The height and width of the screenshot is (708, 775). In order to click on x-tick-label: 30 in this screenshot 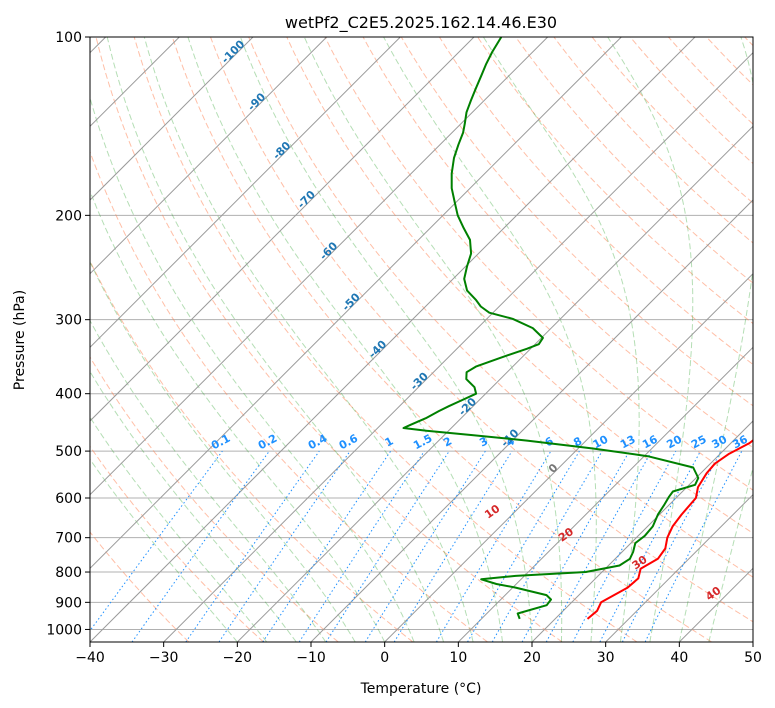, I will do `click(606, 658)`.